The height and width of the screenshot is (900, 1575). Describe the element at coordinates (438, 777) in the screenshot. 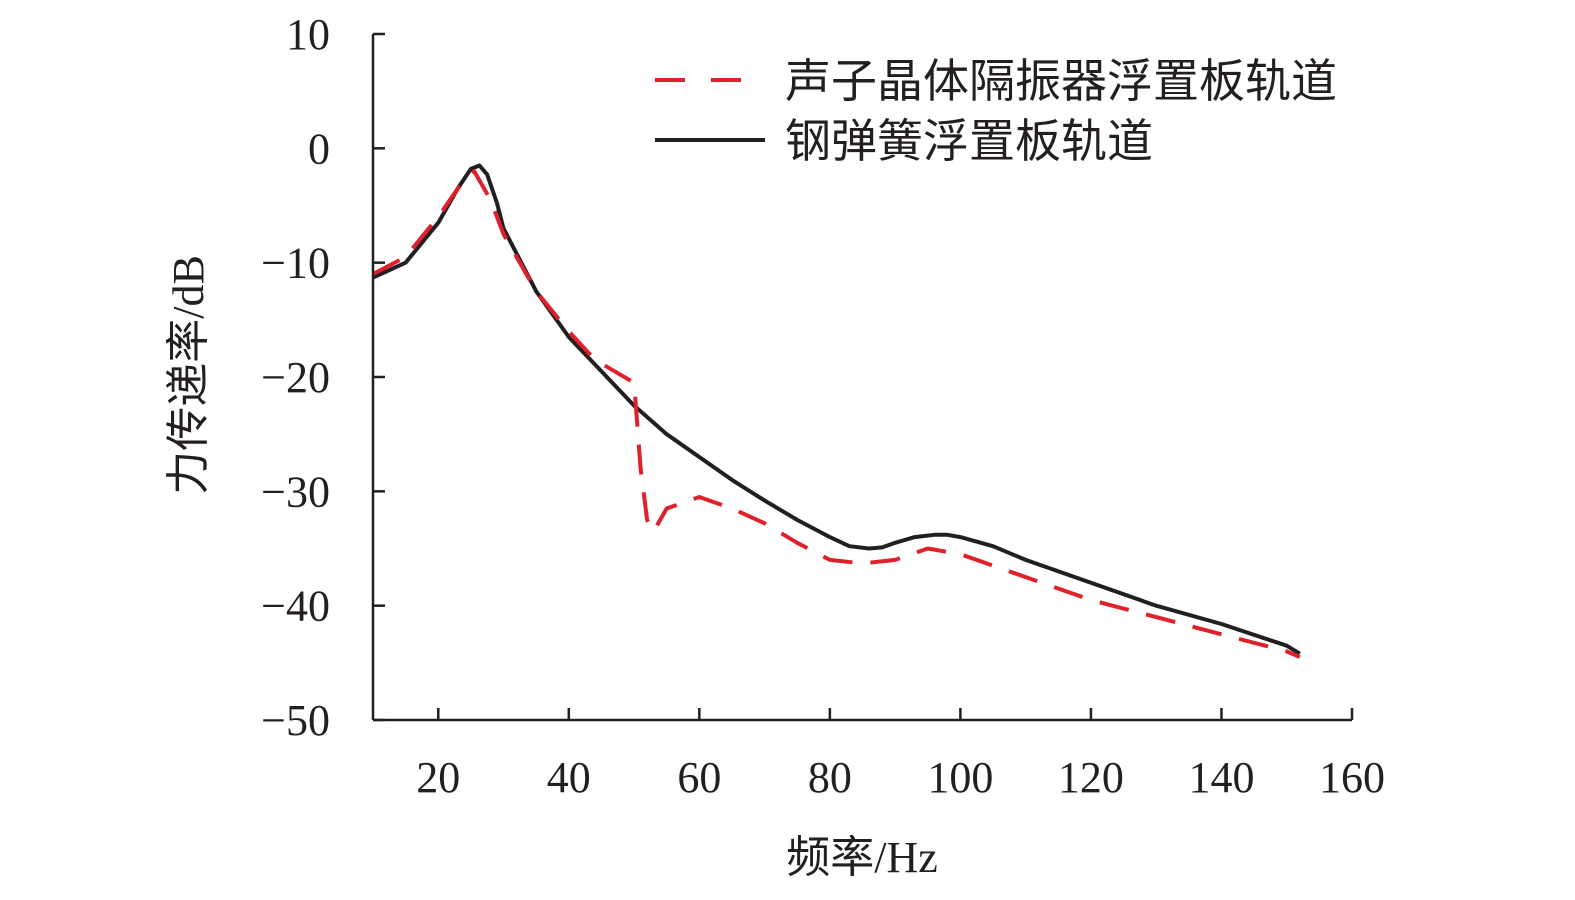

I see `x-tick-label: 20` at that location.